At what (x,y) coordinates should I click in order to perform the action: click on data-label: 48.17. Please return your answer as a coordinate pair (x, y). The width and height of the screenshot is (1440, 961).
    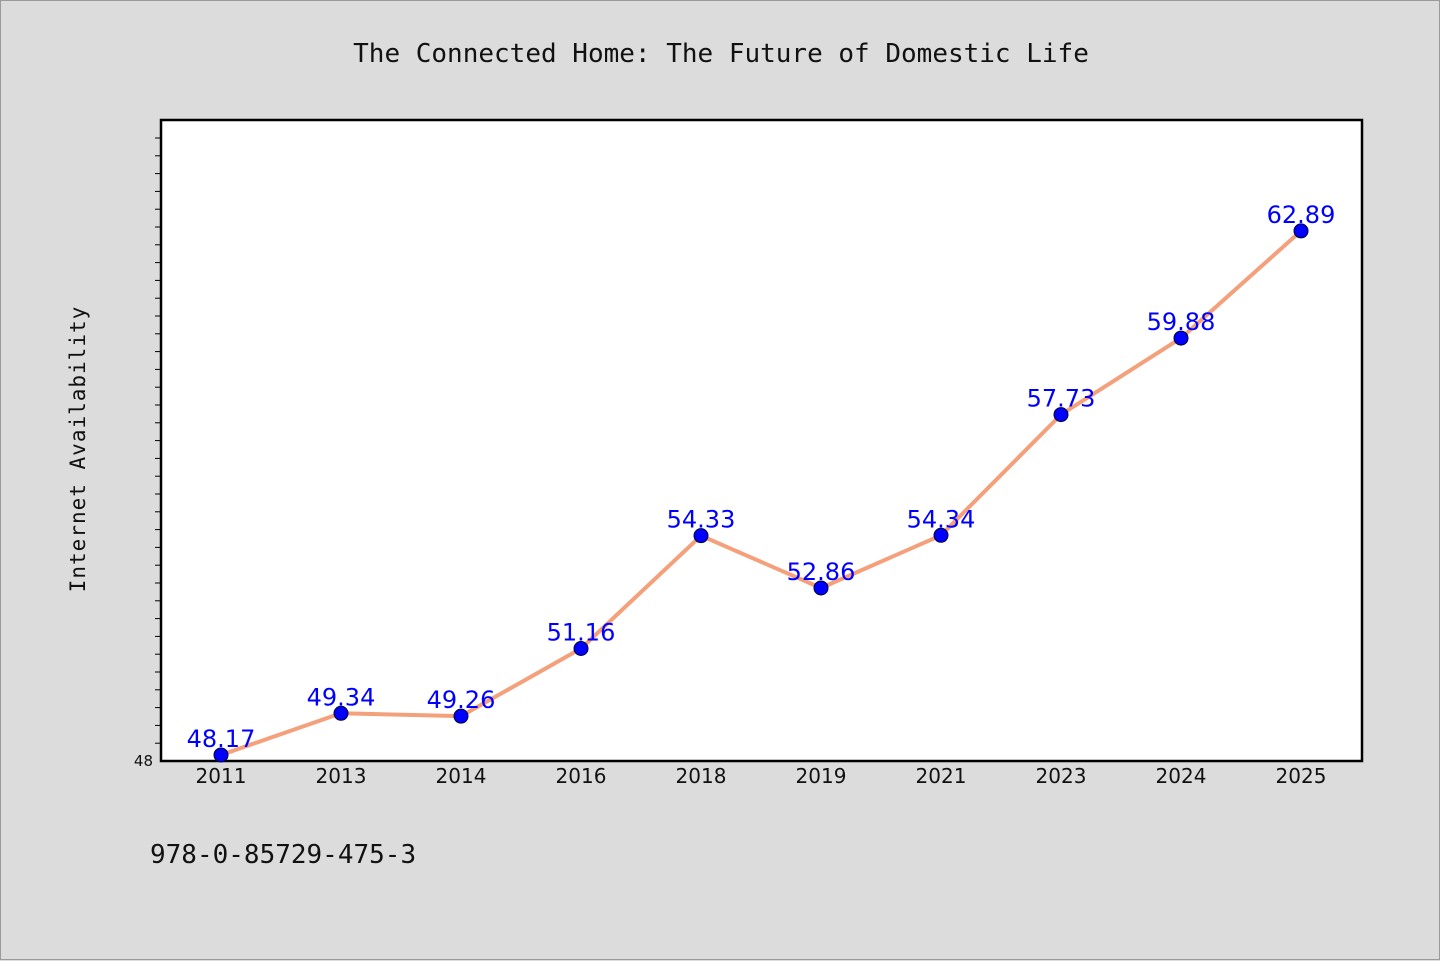
    Looking at the image, I should click on (221, 739).